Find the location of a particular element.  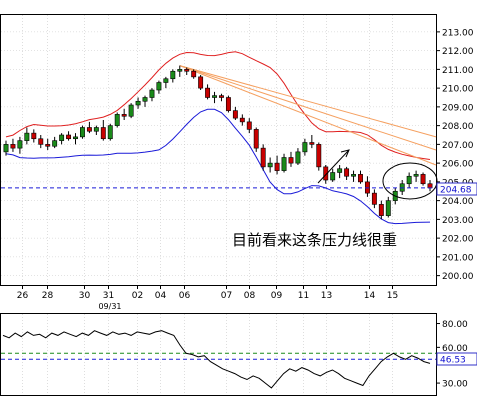

indicator-line is located at coordinates (216, 359).